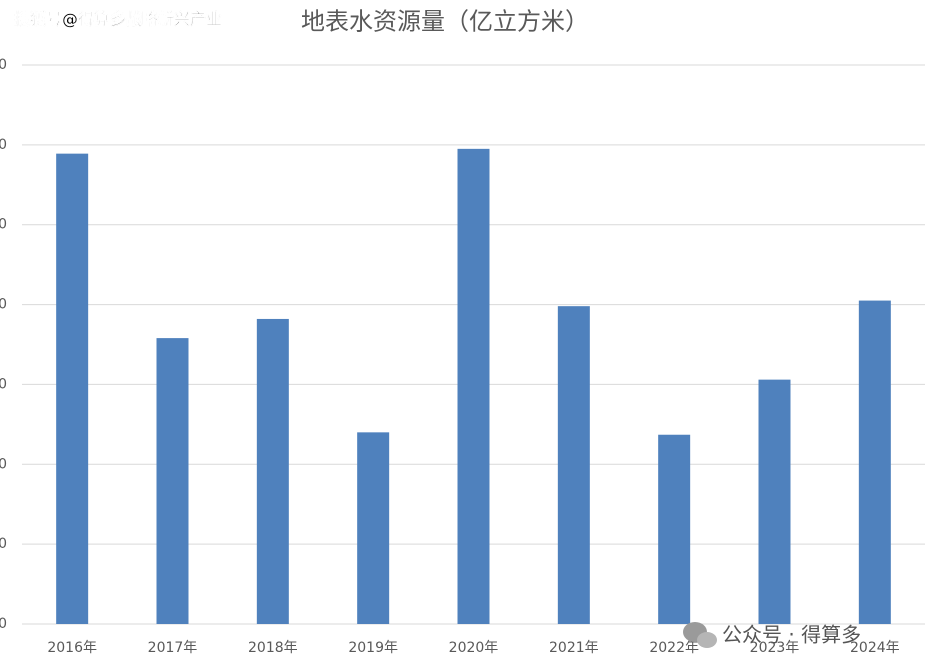 This screenshot has width=933, height=672. I want to click on y-tick-label: 1000, so click(3, 544).